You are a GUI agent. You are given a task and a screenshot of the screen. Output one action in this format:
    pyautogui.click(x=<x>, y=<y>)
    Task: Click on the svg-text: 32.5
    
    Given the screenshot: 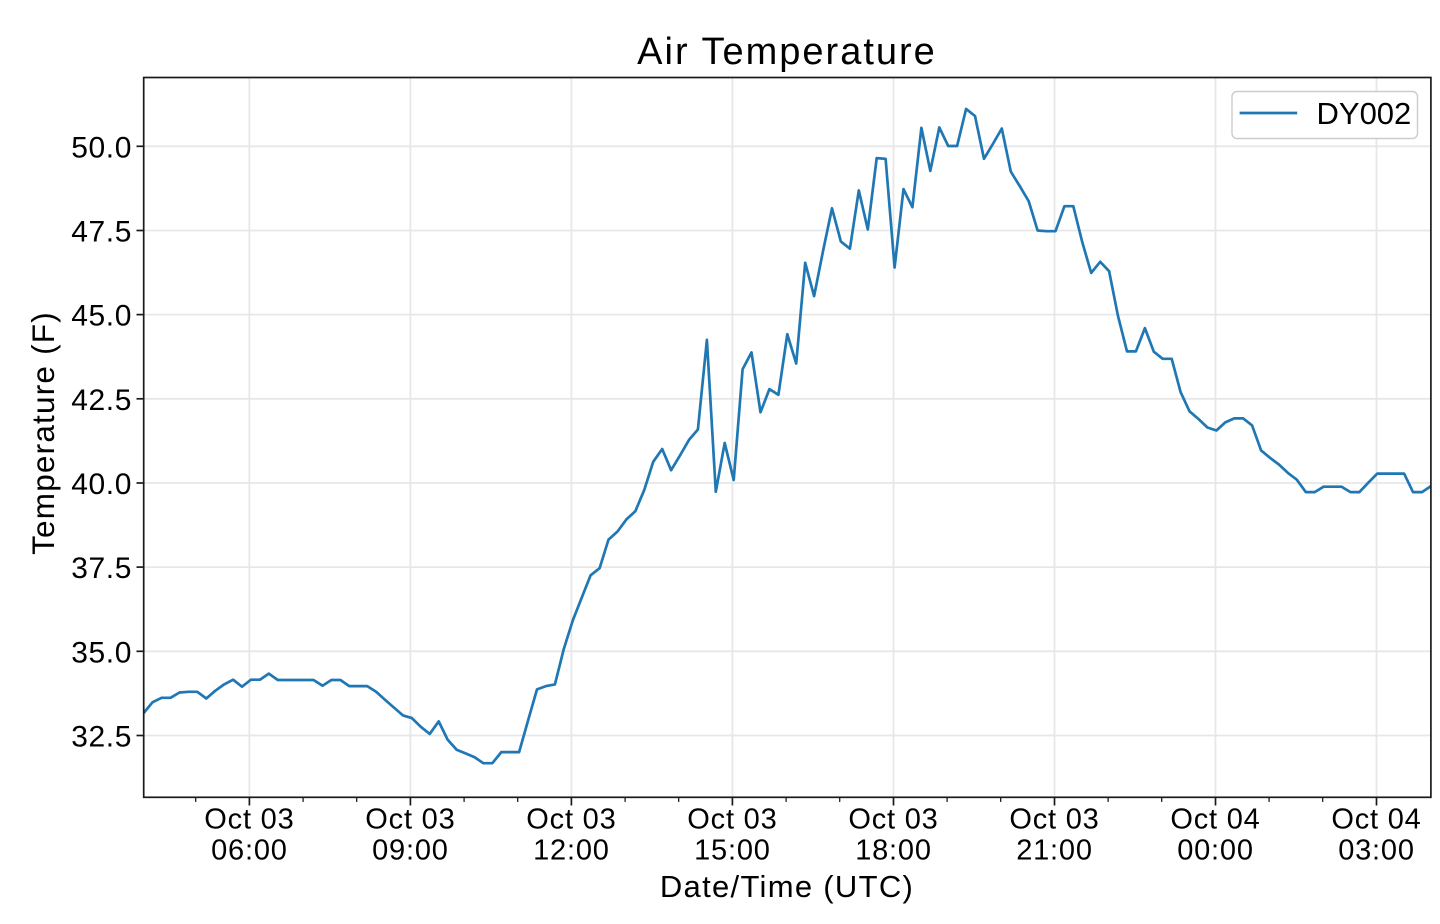 What is the action you would take?
    pyautogui.click(x=101, y=737)
    